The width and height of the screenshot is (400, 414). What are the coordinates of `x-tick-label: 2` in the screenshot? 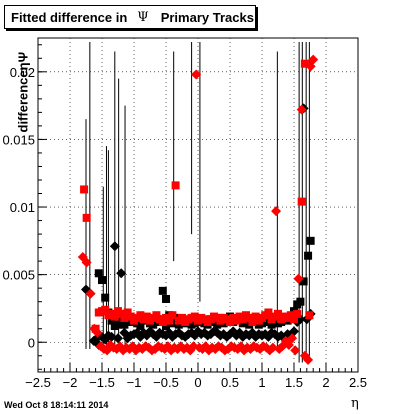 It's located at (325, 382).